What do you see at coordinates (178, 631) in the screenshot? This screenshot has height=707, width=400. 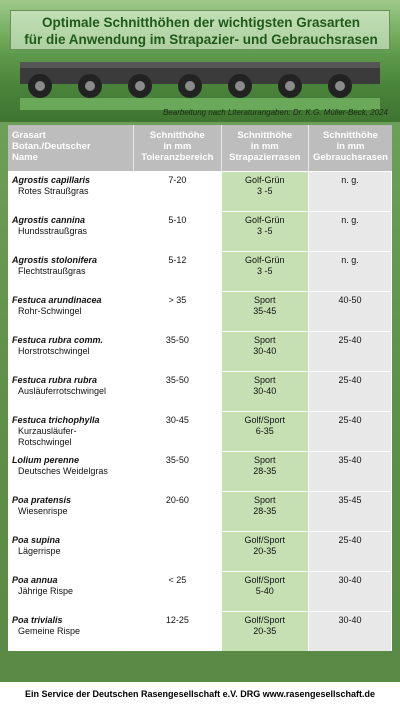 I see `tolerance-cell: 12-25` at bounding box center [178, 631].